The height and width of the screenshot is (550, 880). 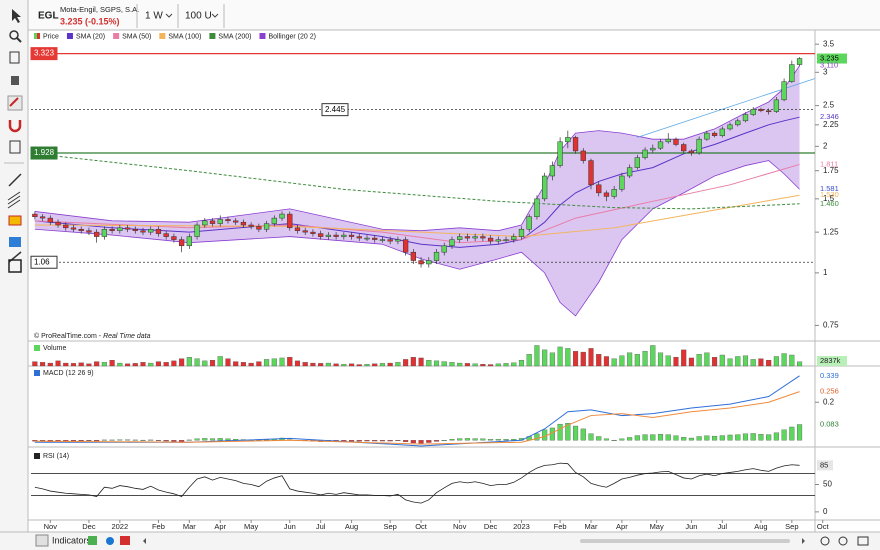 I want to click on units: 100 U, so click(x=198, y=16).